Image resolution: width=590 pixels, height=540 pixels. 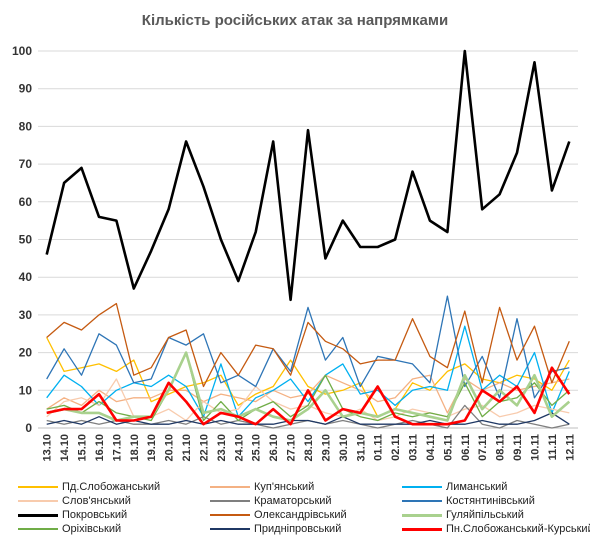 What do you see at coordinates (100, 448) in the screenshot?
I see `x-tick-label: 16.10` at bounding box center [100, 448].